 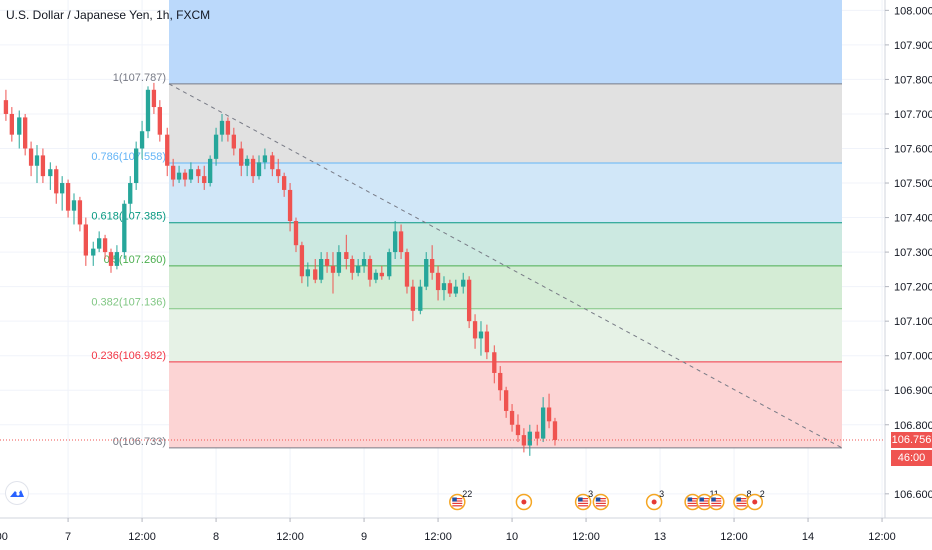 What do you see at coordinates (913, 253) in the screenshot?
I see `price-tick-label: 107.300` at bounding box center [913, 253].